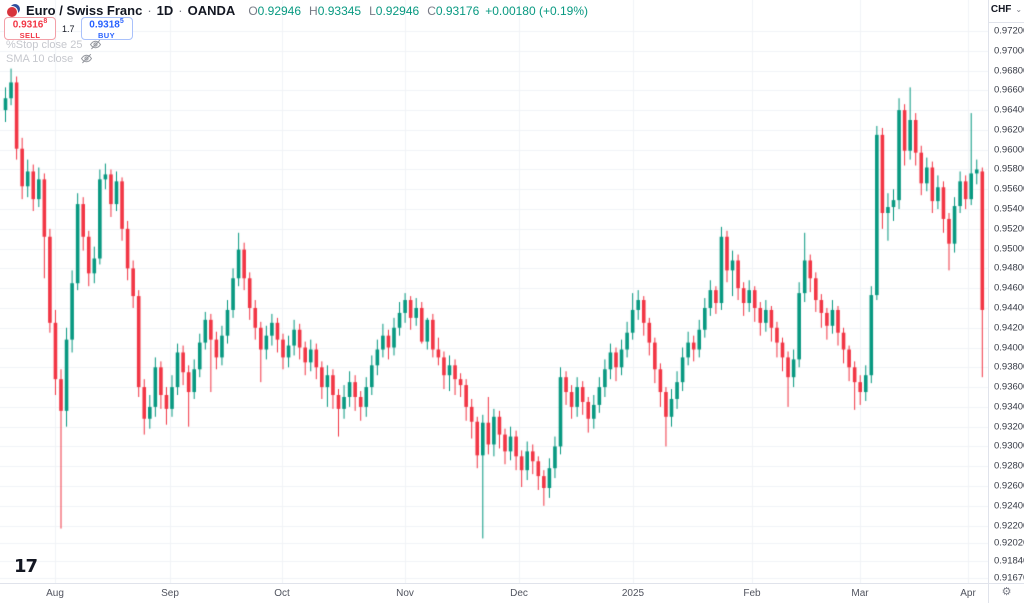 The image size is (1024, 603). What do you see at coordinates (1006, 22) in the screenshot?
I see `currency-header-divider` at bounding box center [1006, 22].